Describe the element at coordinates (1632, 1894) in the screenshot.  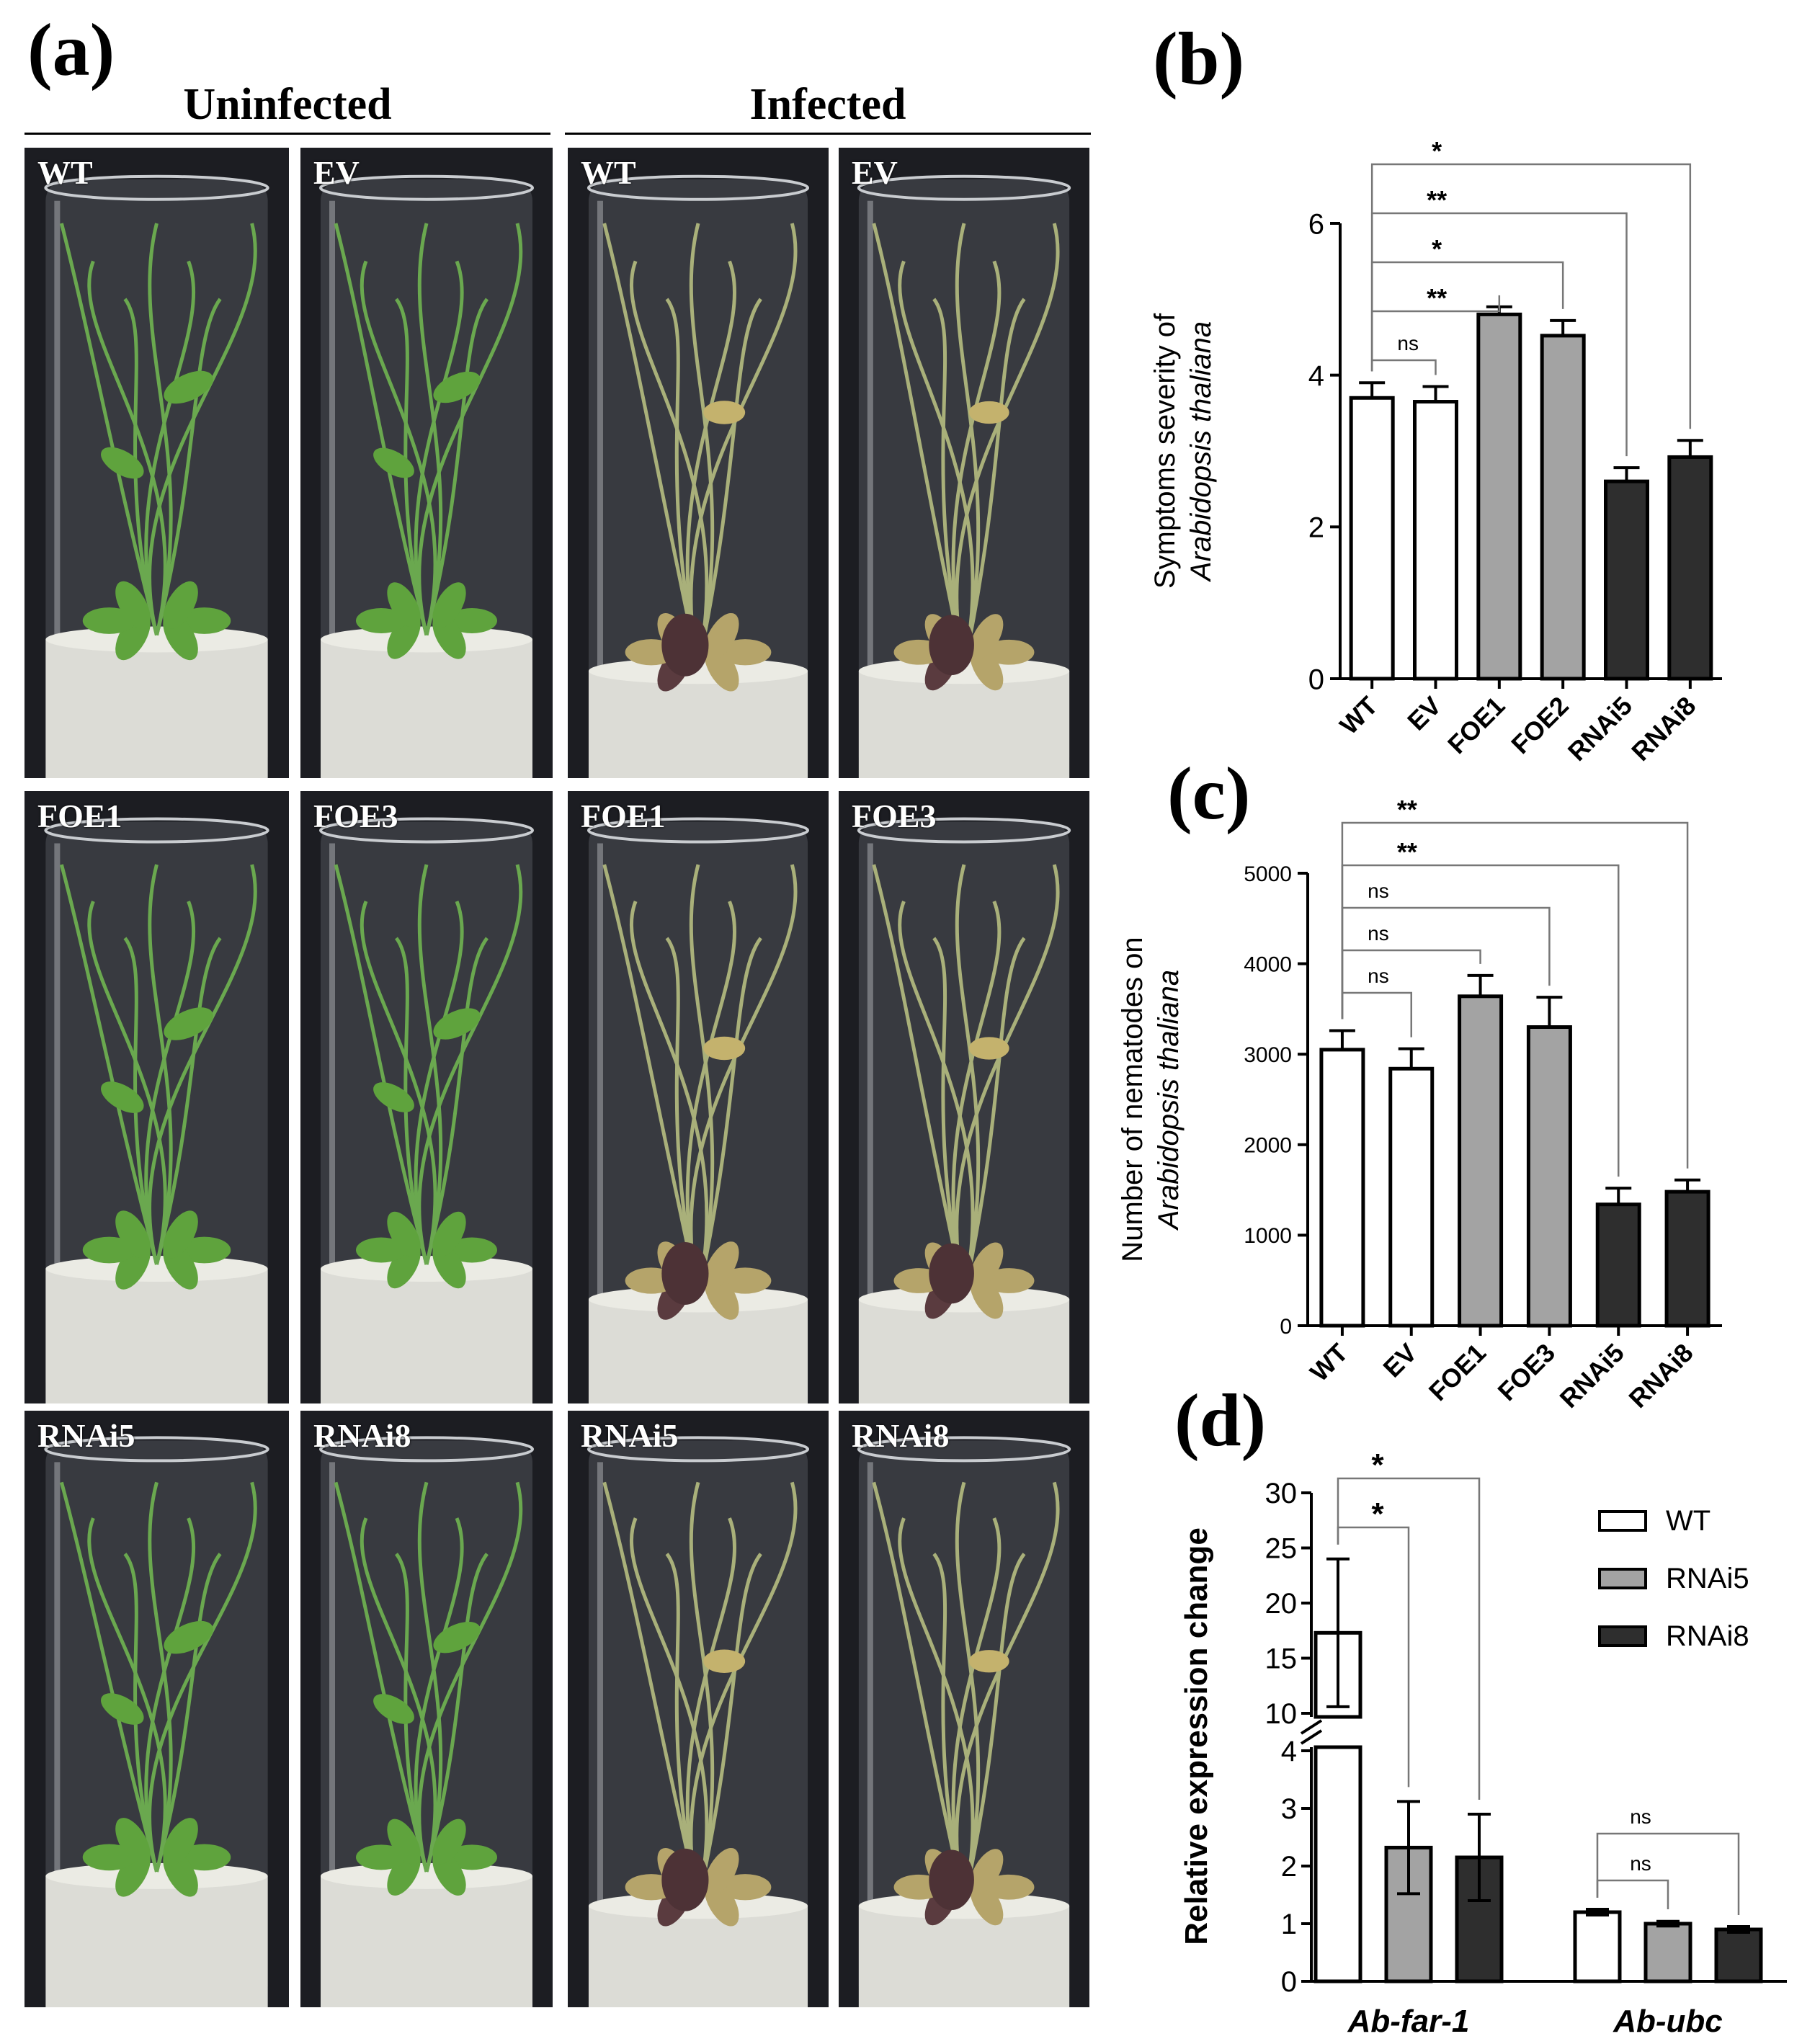
I see `significance-bracket` at that location.